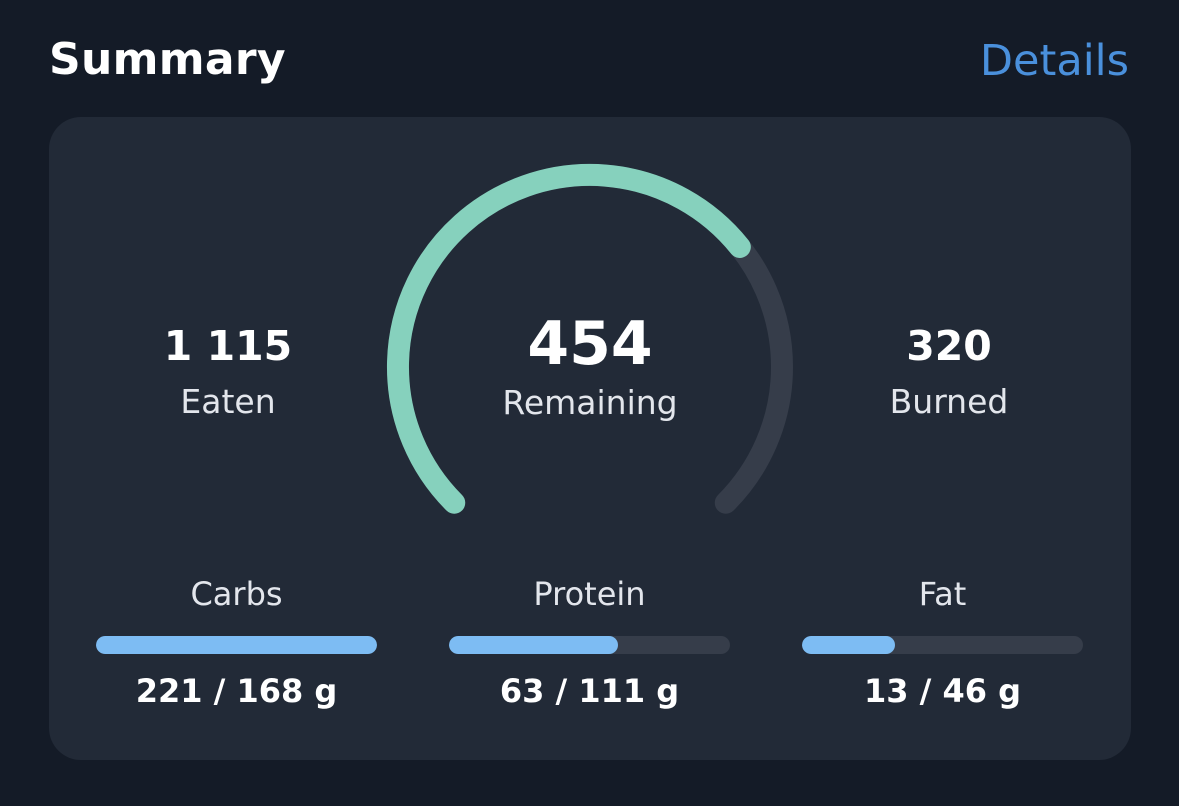 This screenshot has width=1179, height=806. Describe the element at coordinates (949, 371) in the screenshot. I see `burned-stat: 320 Burned` at that location.